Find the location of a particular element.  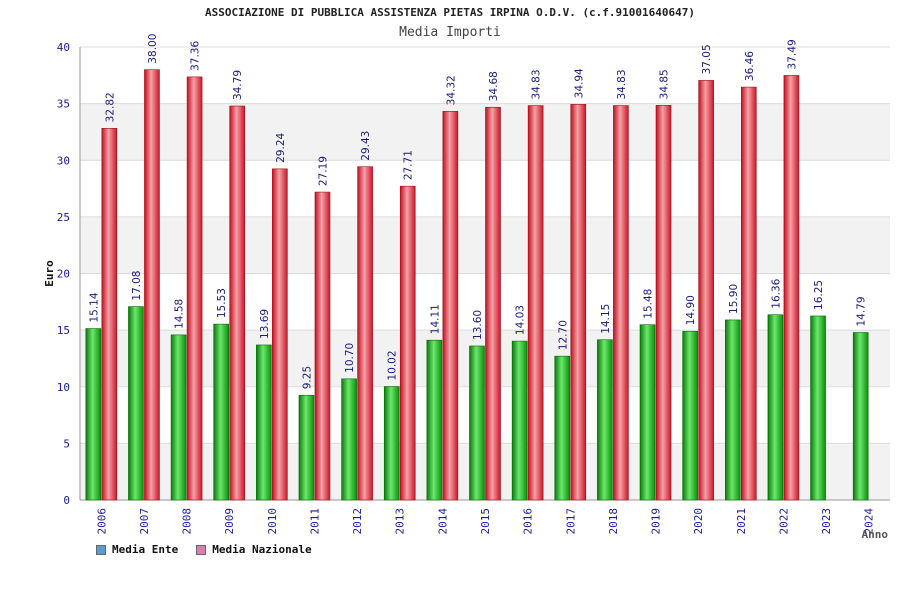

data-label: 34.32 is located at coordinates (451, 90).